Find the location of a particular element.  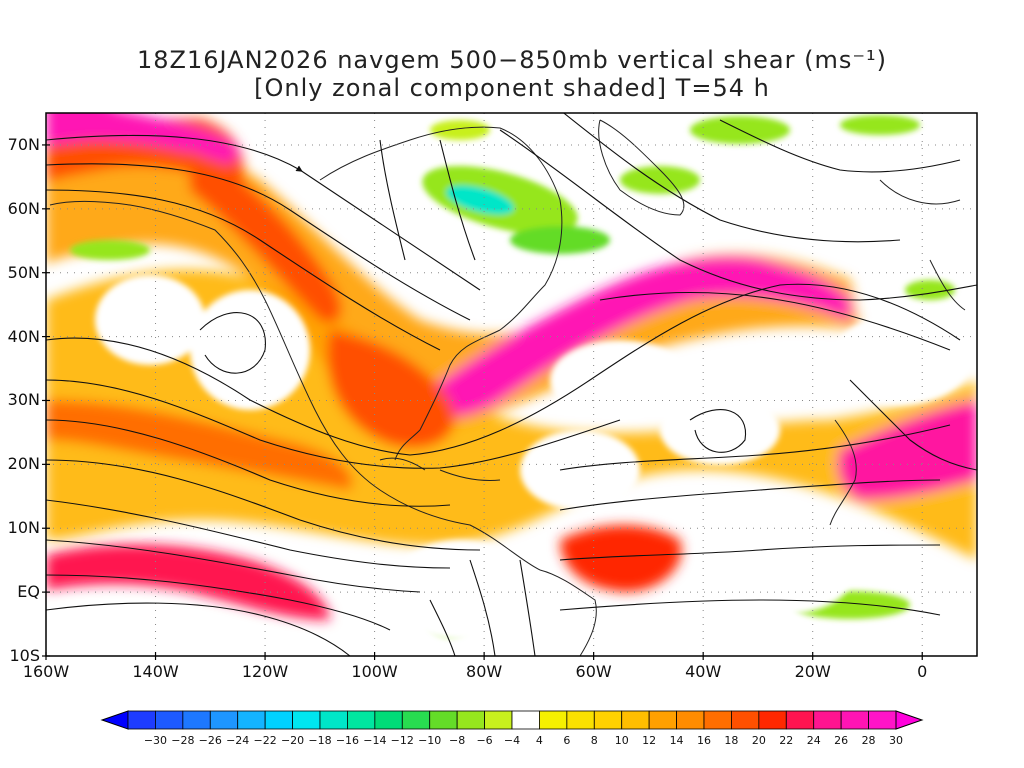

colorbar-label: 18 is located at coordinates (731, 740).